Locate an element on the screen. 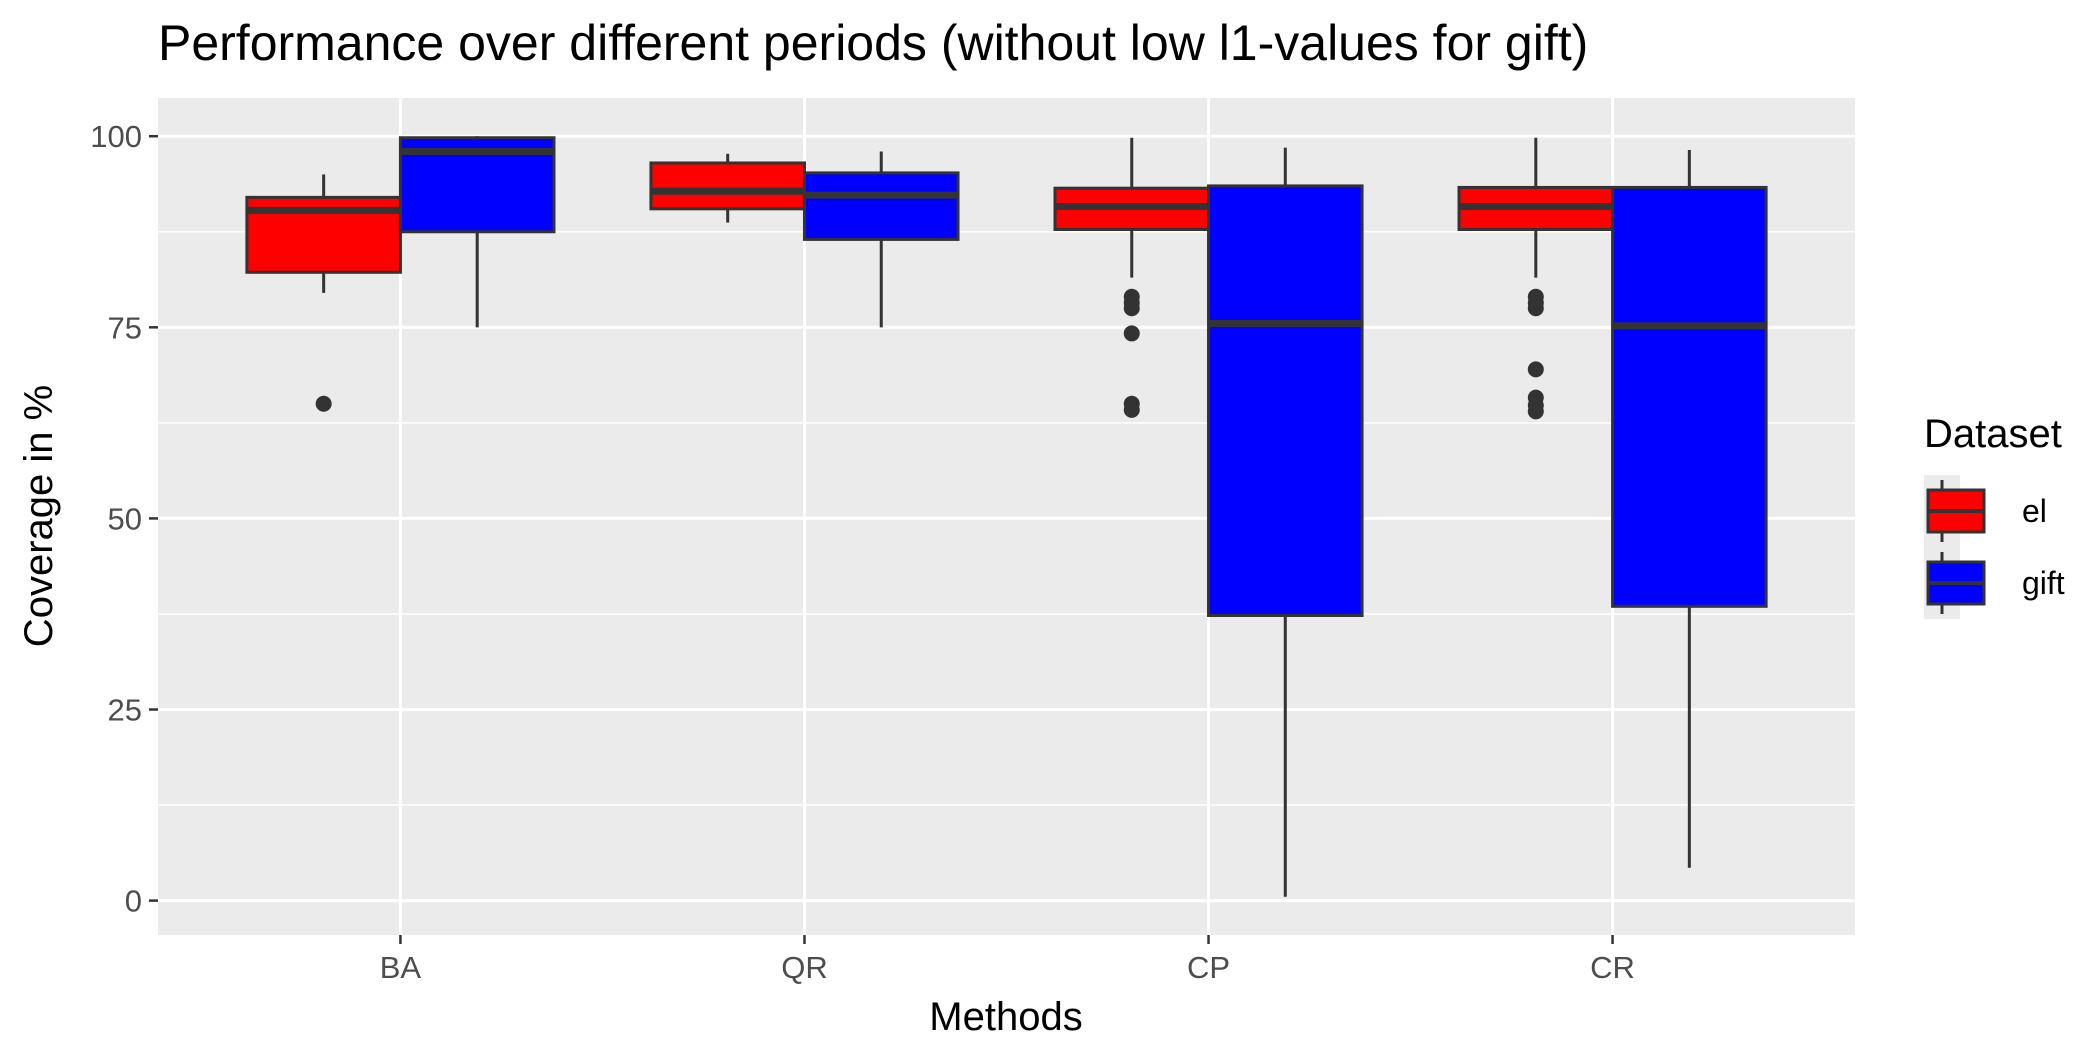 This screenshot has height=1050, width=2100. y-axis-ticks: 0 25 50 75 100 is located at coordinates (124, 519).